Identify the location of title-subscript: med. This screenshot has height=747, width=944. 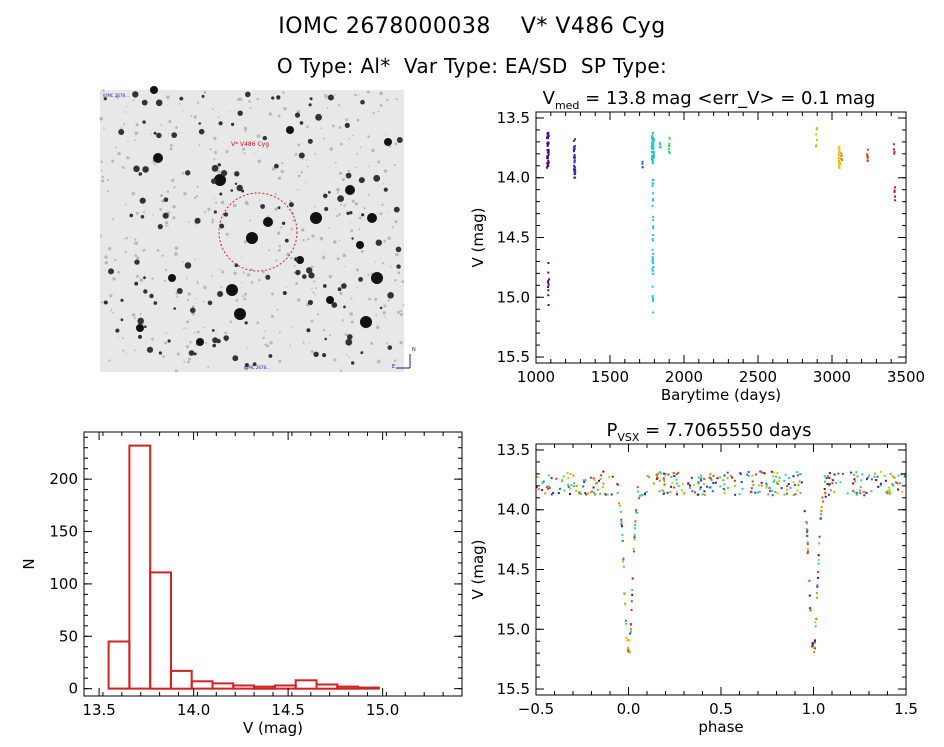
(567, 105).